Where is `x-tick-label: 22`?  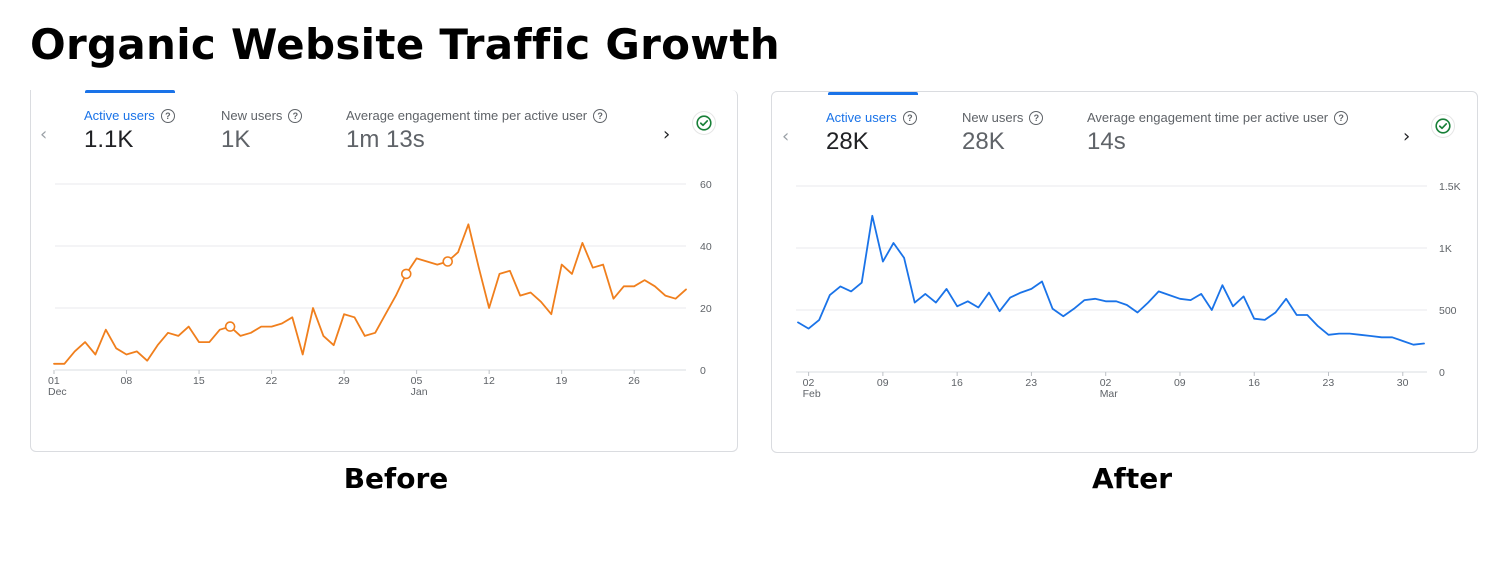 x-tick-label: 22 is located at coordinates (272, 381).